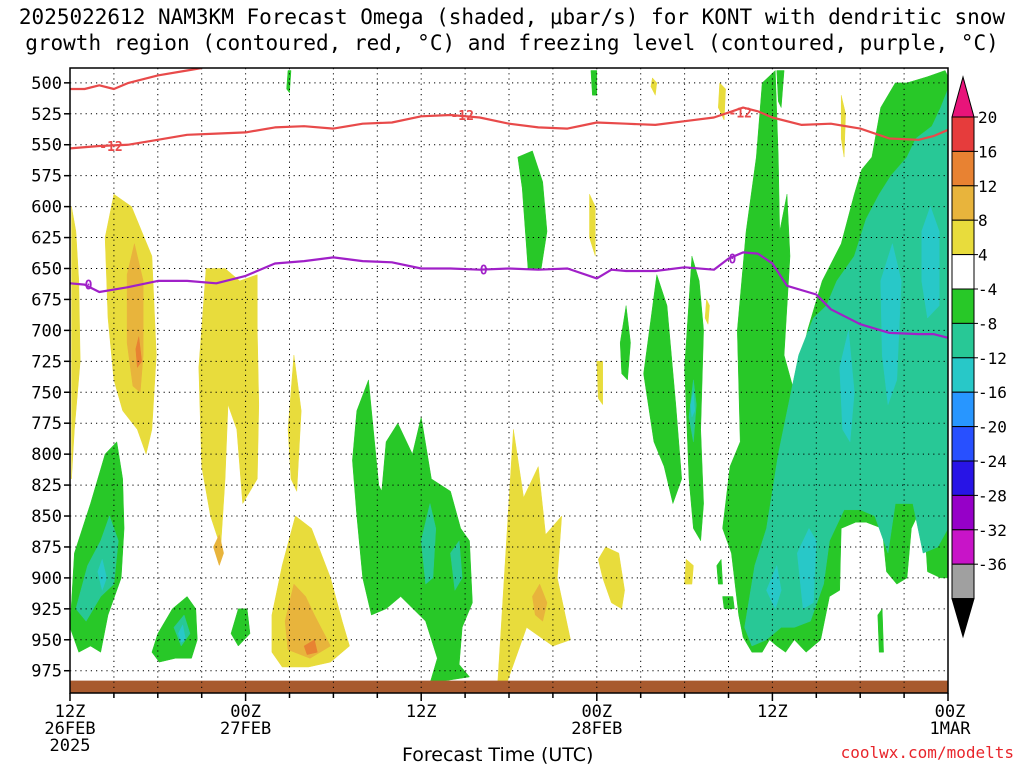 Image resolution: width=1024 pixels, height=768 pixels. What do you see at coordinates (46, 331) in the screenshot?
I see `y-tick-label: 700` at bounding box center [46, 331].